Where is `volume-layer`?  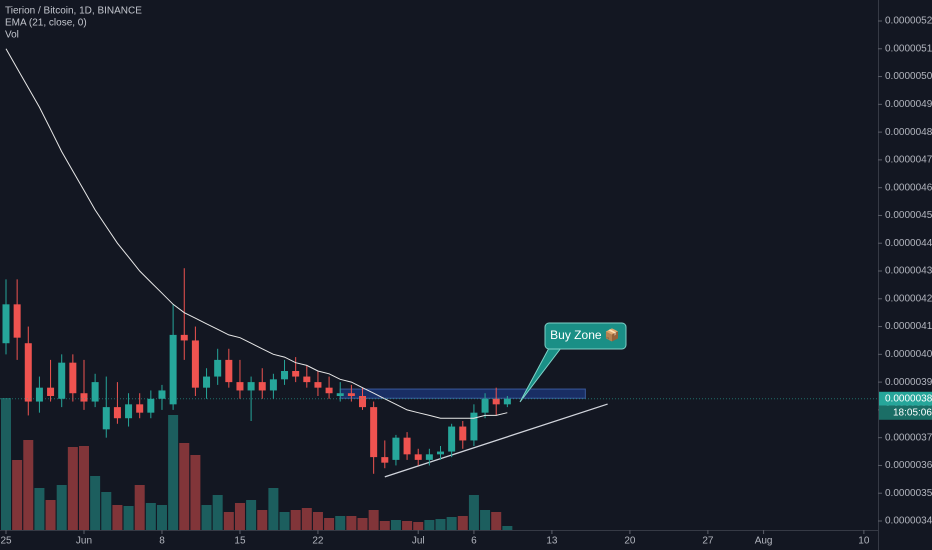 volume-layer is located at coordinates (257, 464).